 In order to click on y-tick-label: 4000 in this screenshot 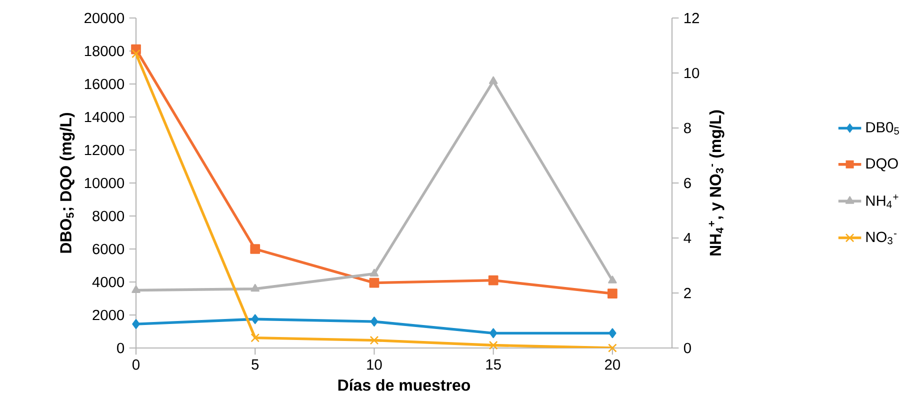, I will do `click(108, 282)`.